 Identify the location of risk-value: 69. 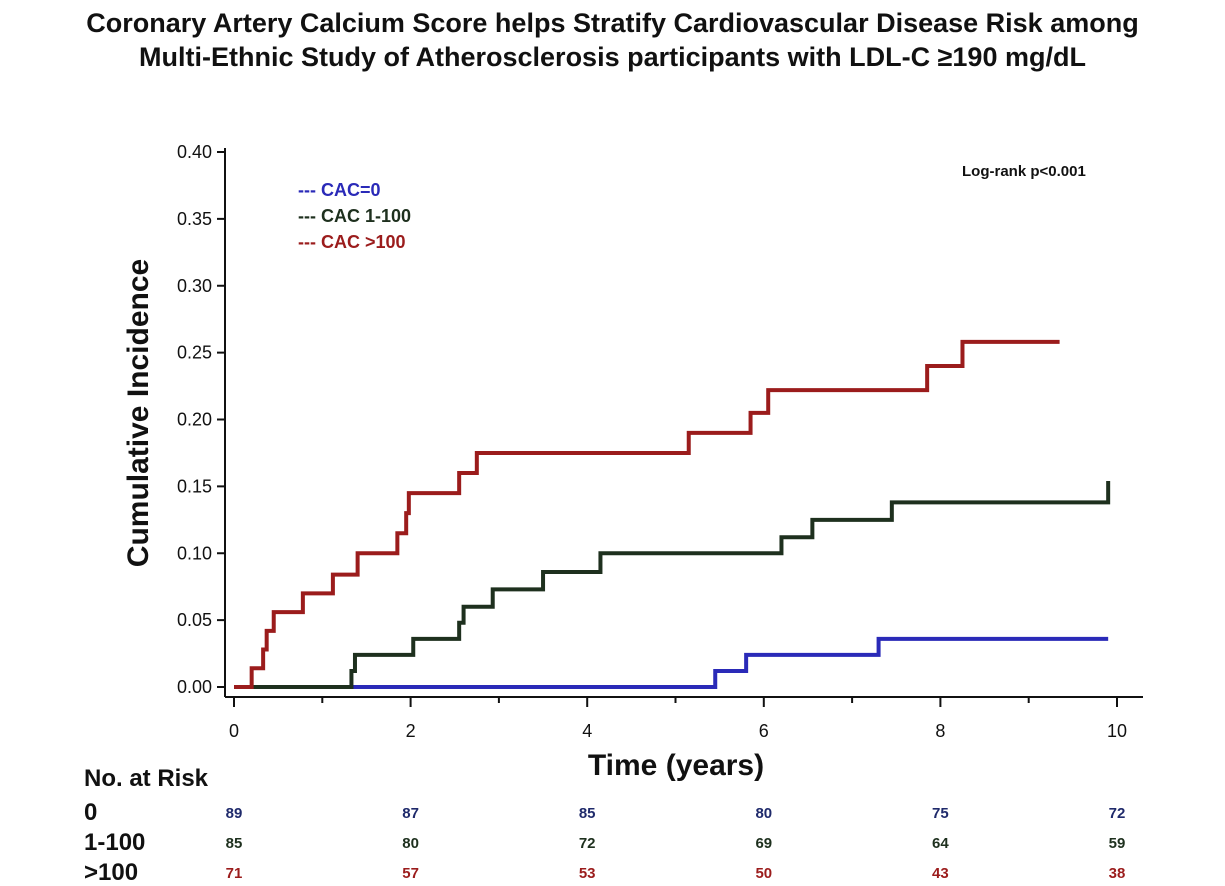
(763, 843).